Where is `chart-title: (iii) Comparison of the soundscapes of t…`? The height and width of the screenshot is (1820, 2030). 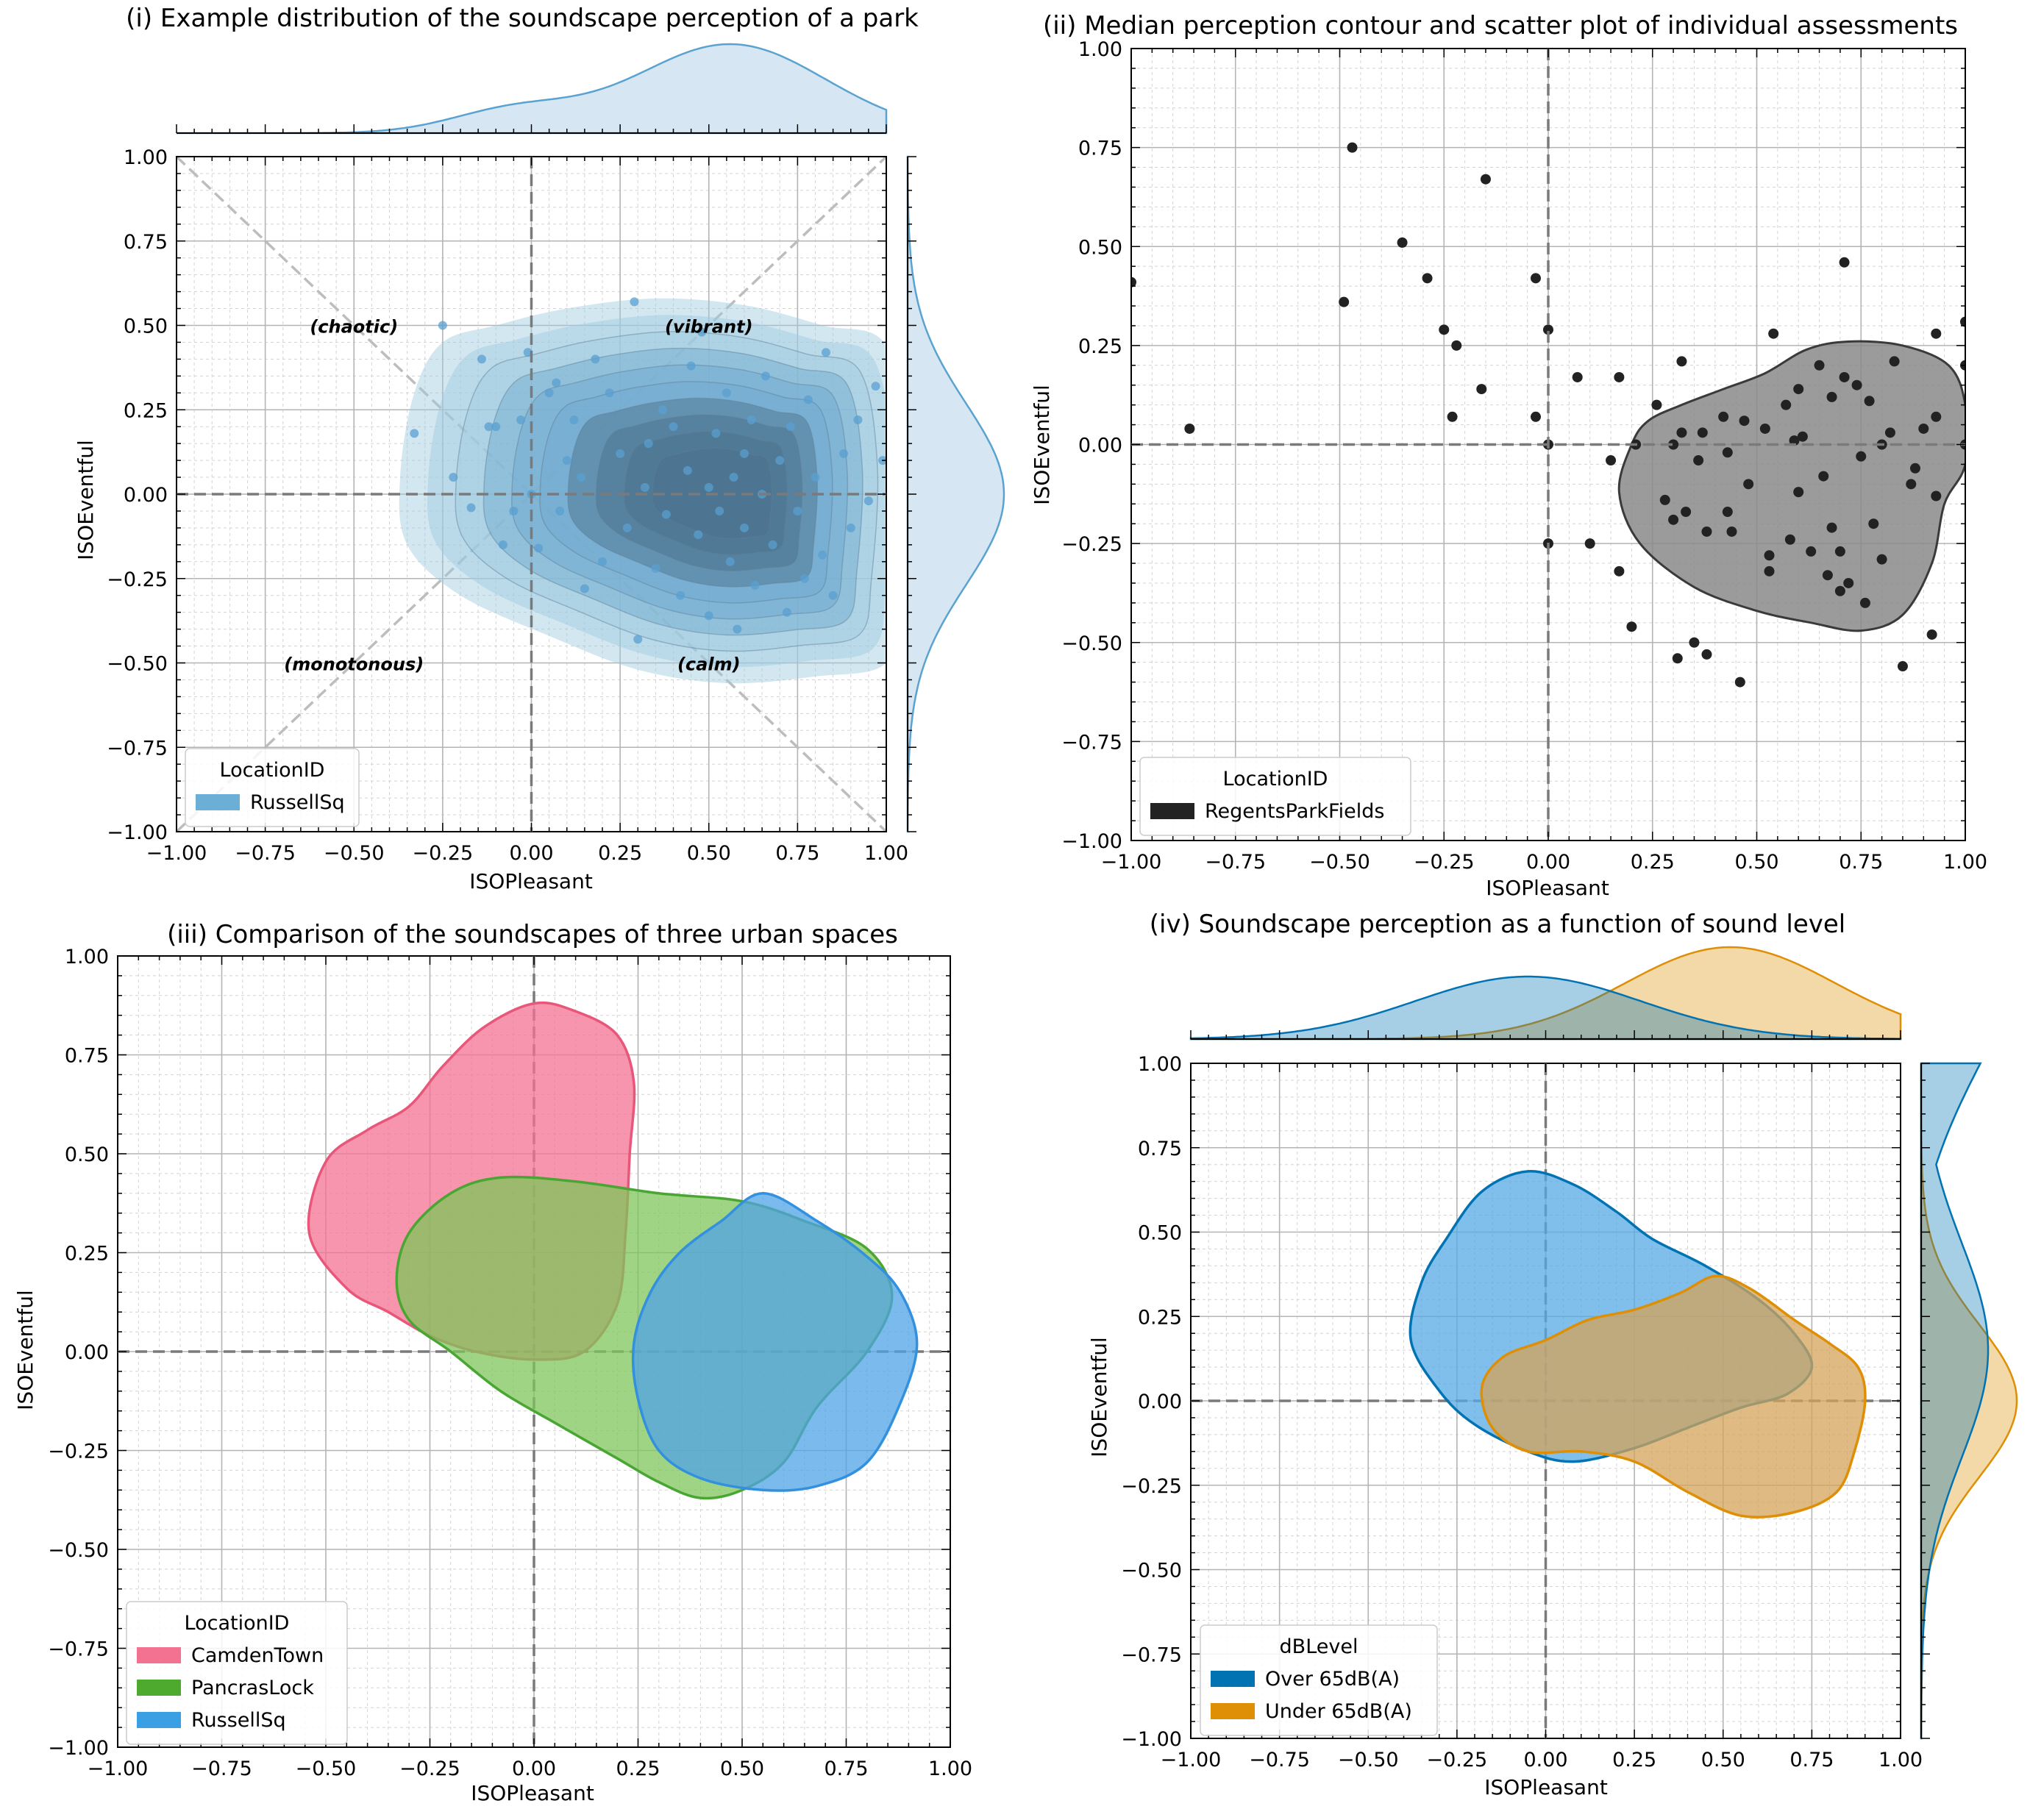 chart-title: (iii) Comparison of the soundscapes of t… is located at coordinates (532, 935).